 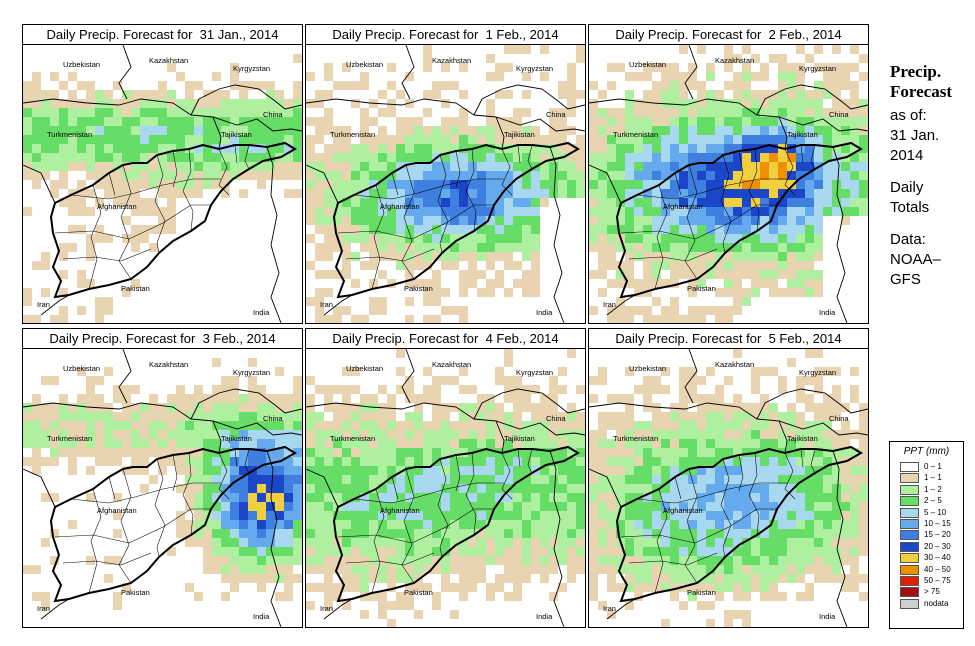 I want to click on country-label: Pakistan, so click(x=135, y=592).